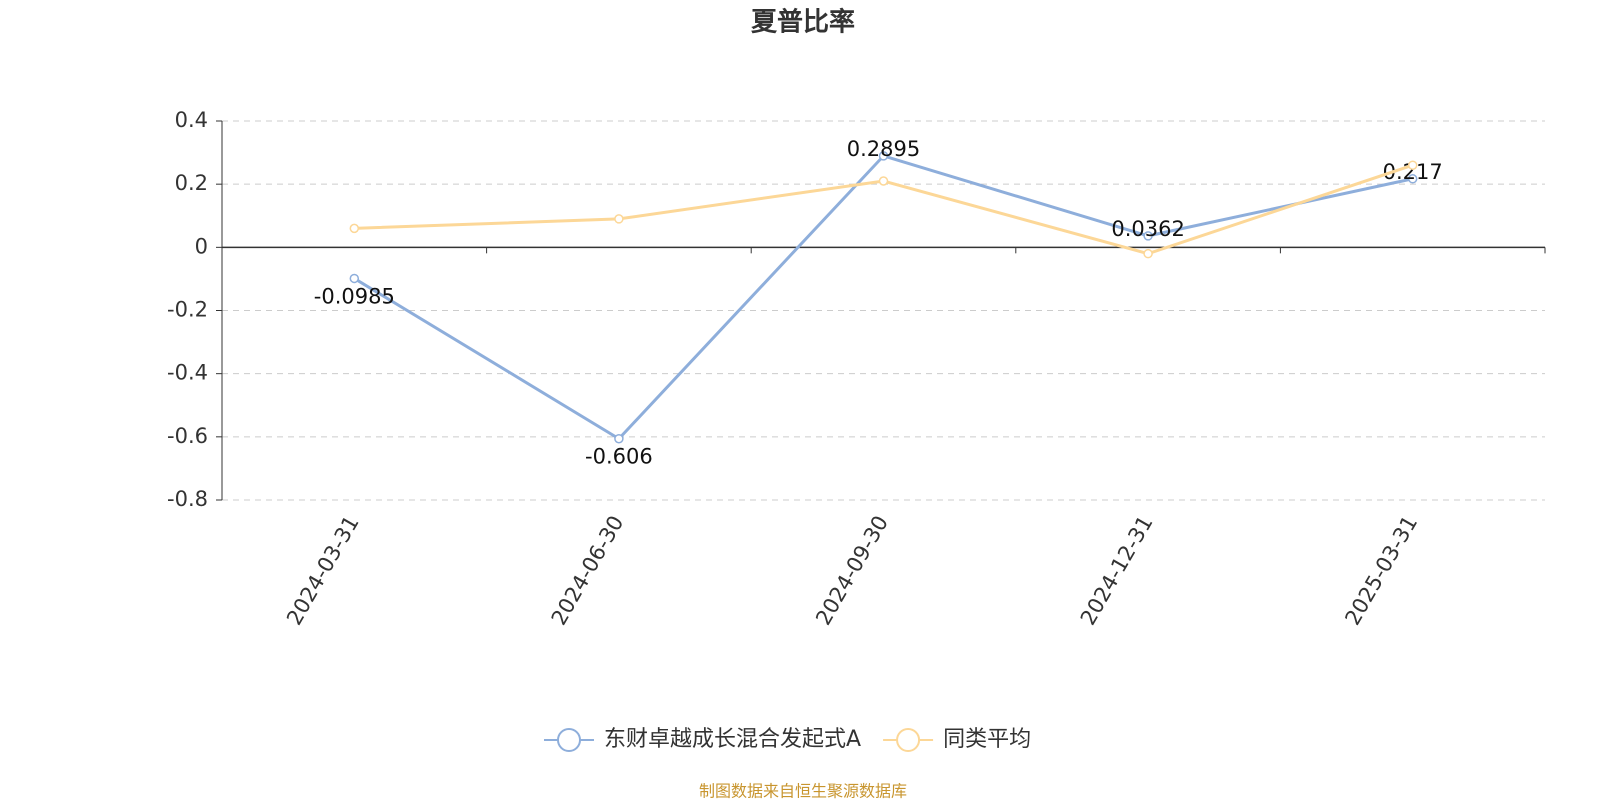  I want to click on data-label: 0.0362, so click(1147, 229).